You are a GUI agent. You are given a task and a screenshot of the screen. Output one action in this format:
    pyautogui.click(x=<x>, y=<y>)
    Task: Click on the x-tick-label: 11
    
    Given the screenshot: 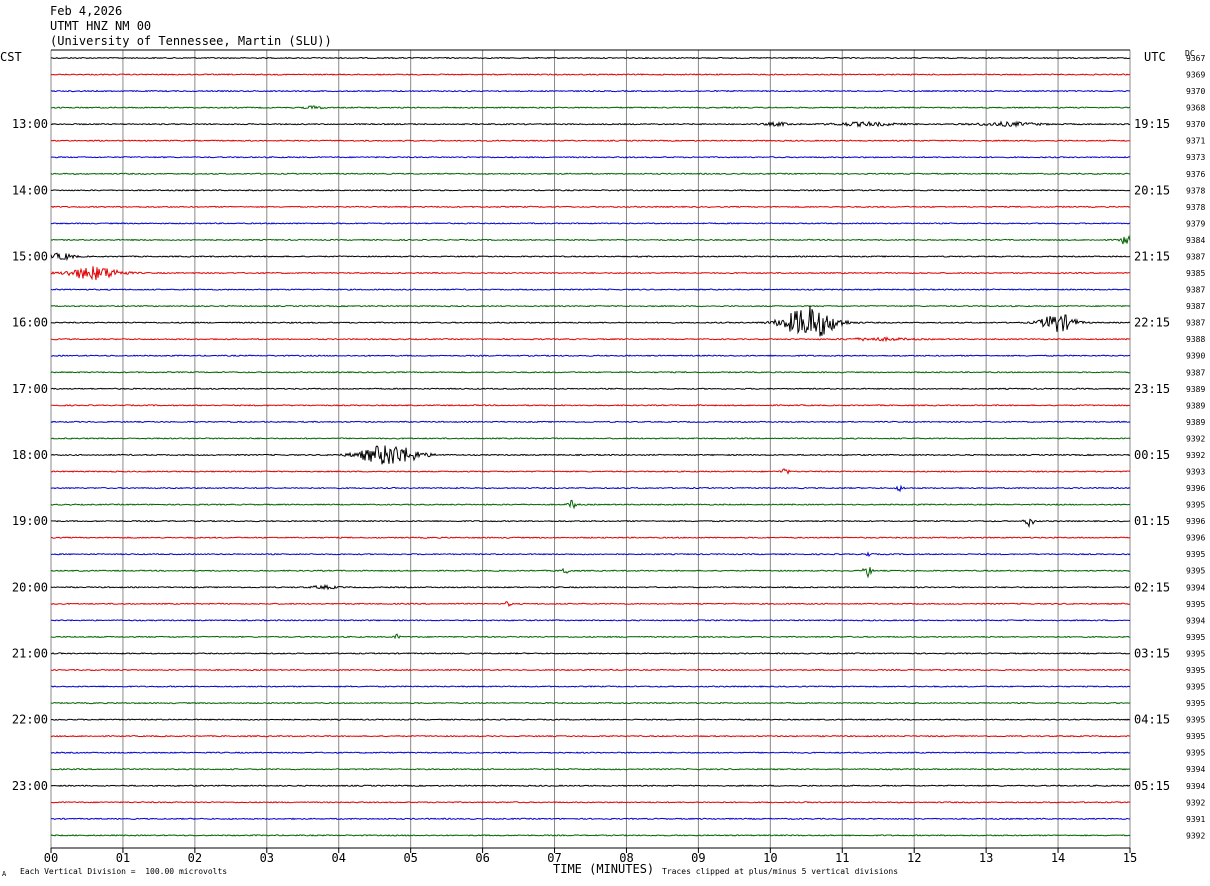 What is the action you would take?
    pyautogui.click(x=842, y=858)
    